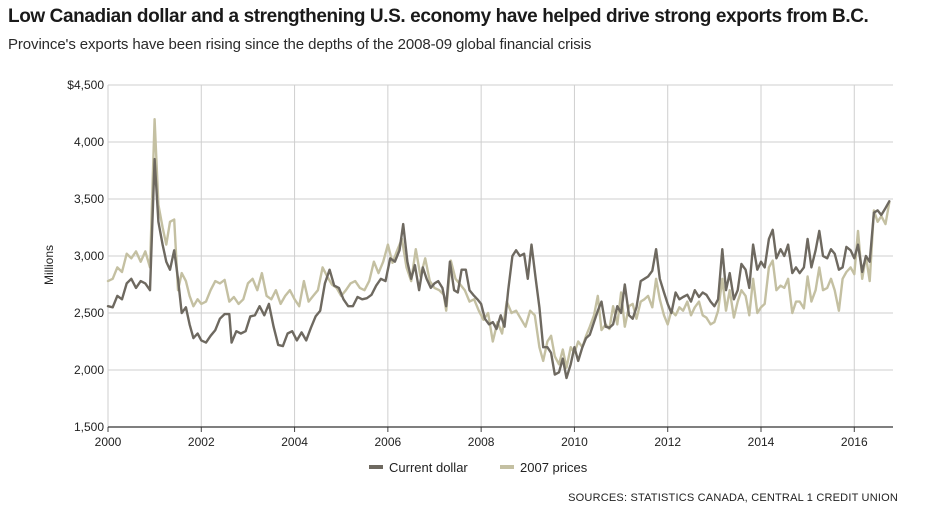 The height and width of the screenshot is (527, 938). What do you see at coordinates (478, 467) in the screenshot?
I see `legend: Current dollar 2007 prices` at bounding box center [478, 467].